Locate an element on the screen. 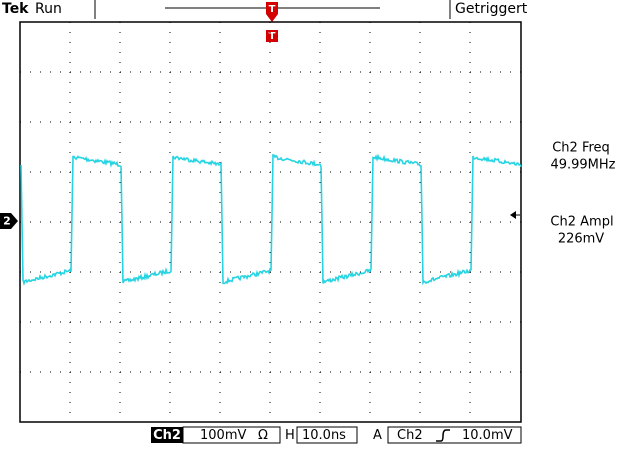 This screenshot has height=453, width=635. channel-marker: 2 is located at coordinates (9, 221).